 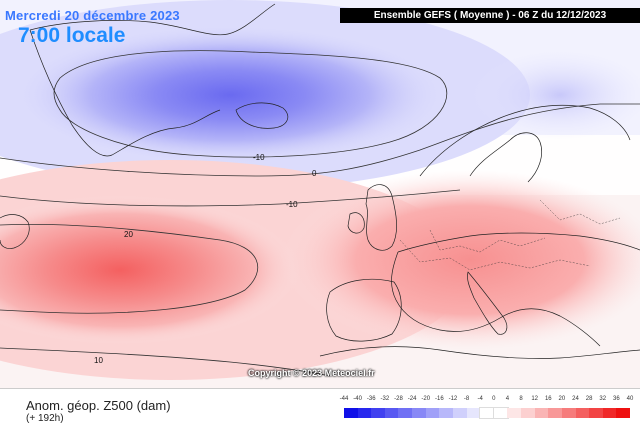 What do you see at coordinates (562, 399) in the screenshot?
I see `scale-tick-label: 20` at bounding box center [562, 399].